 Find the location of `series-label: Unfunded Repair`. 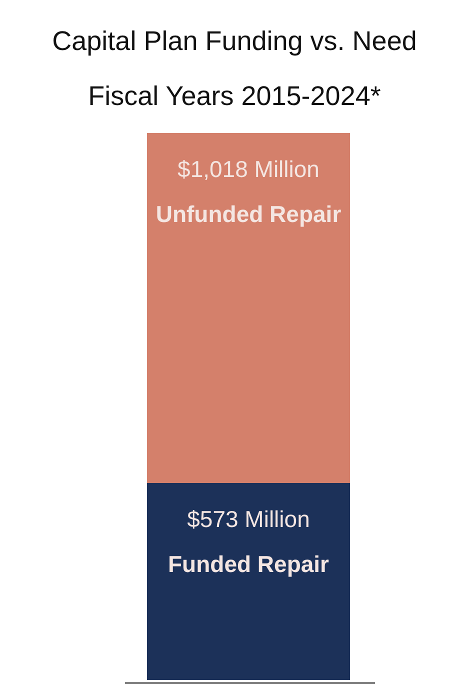

series-label: Unfunded Repair is located at coordinates (249, 214).